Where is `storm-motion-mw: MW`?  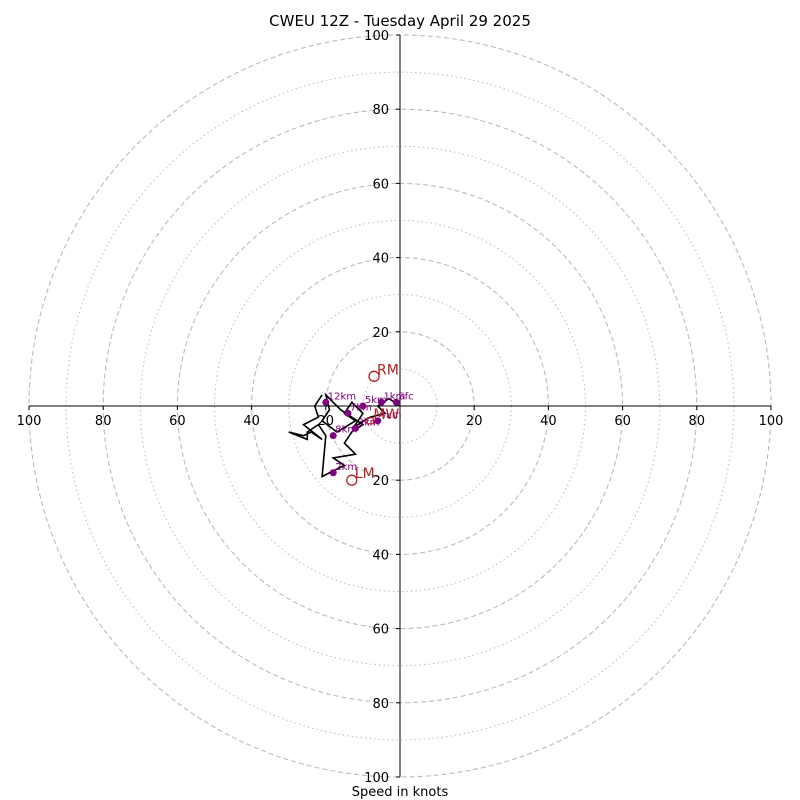
storm-motion-mw: MW is located at coordinates (382, 416).